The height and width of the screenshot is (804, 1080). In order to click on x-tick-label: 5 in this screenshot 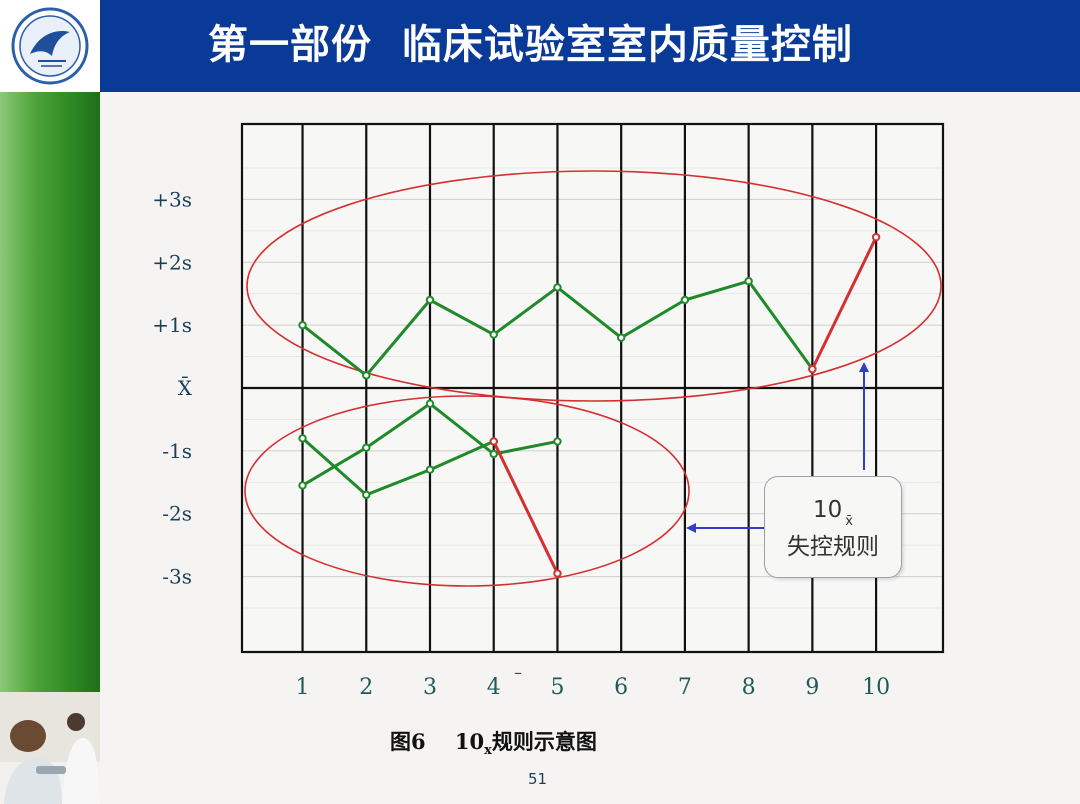, I will do `click(557, 687)`.